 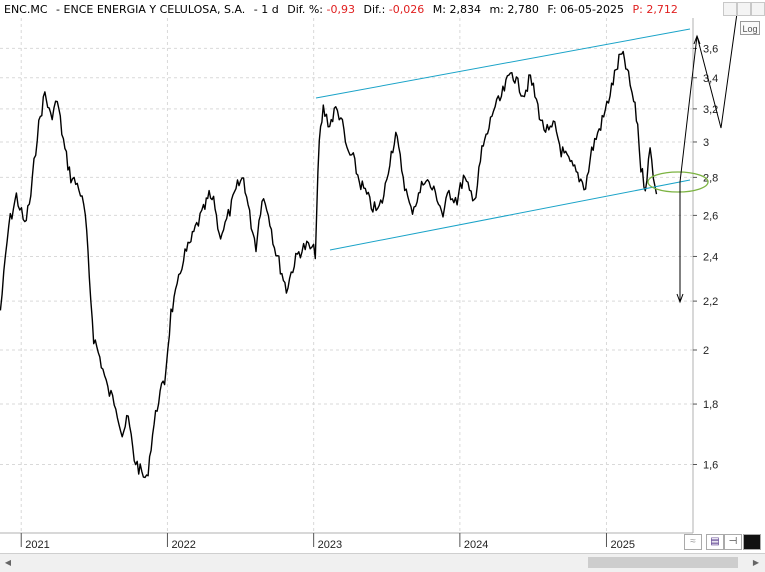 I want to click on y-tick-label: 2,6, so click(x=710, y=216).